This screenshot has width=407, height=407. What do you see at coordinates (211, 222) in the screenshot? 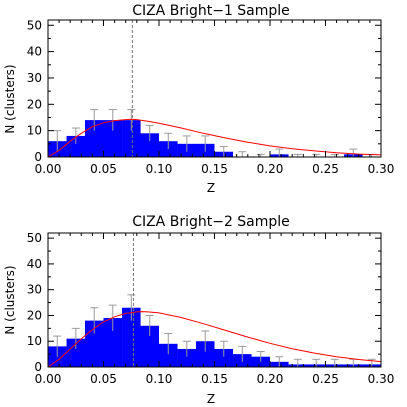
I see `panel-title: CIZA Bright−2 Sample` at bounding box center [211, 222].